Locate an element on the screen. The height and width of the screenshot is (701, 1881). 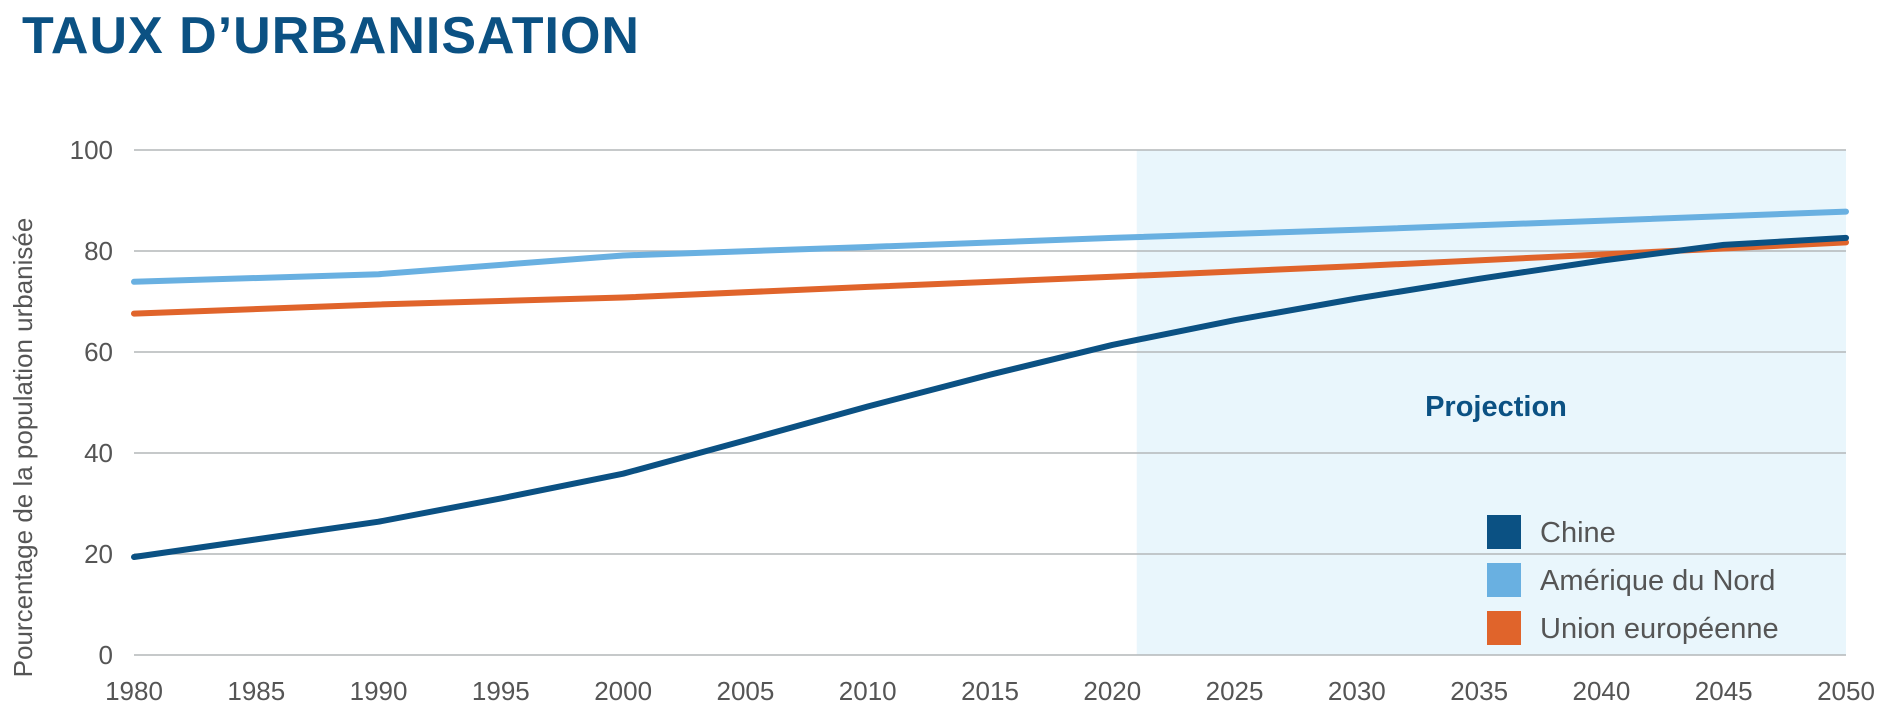
legend: Chine Amérique du Nord Union européenne is located at coordinates (1633, 580).